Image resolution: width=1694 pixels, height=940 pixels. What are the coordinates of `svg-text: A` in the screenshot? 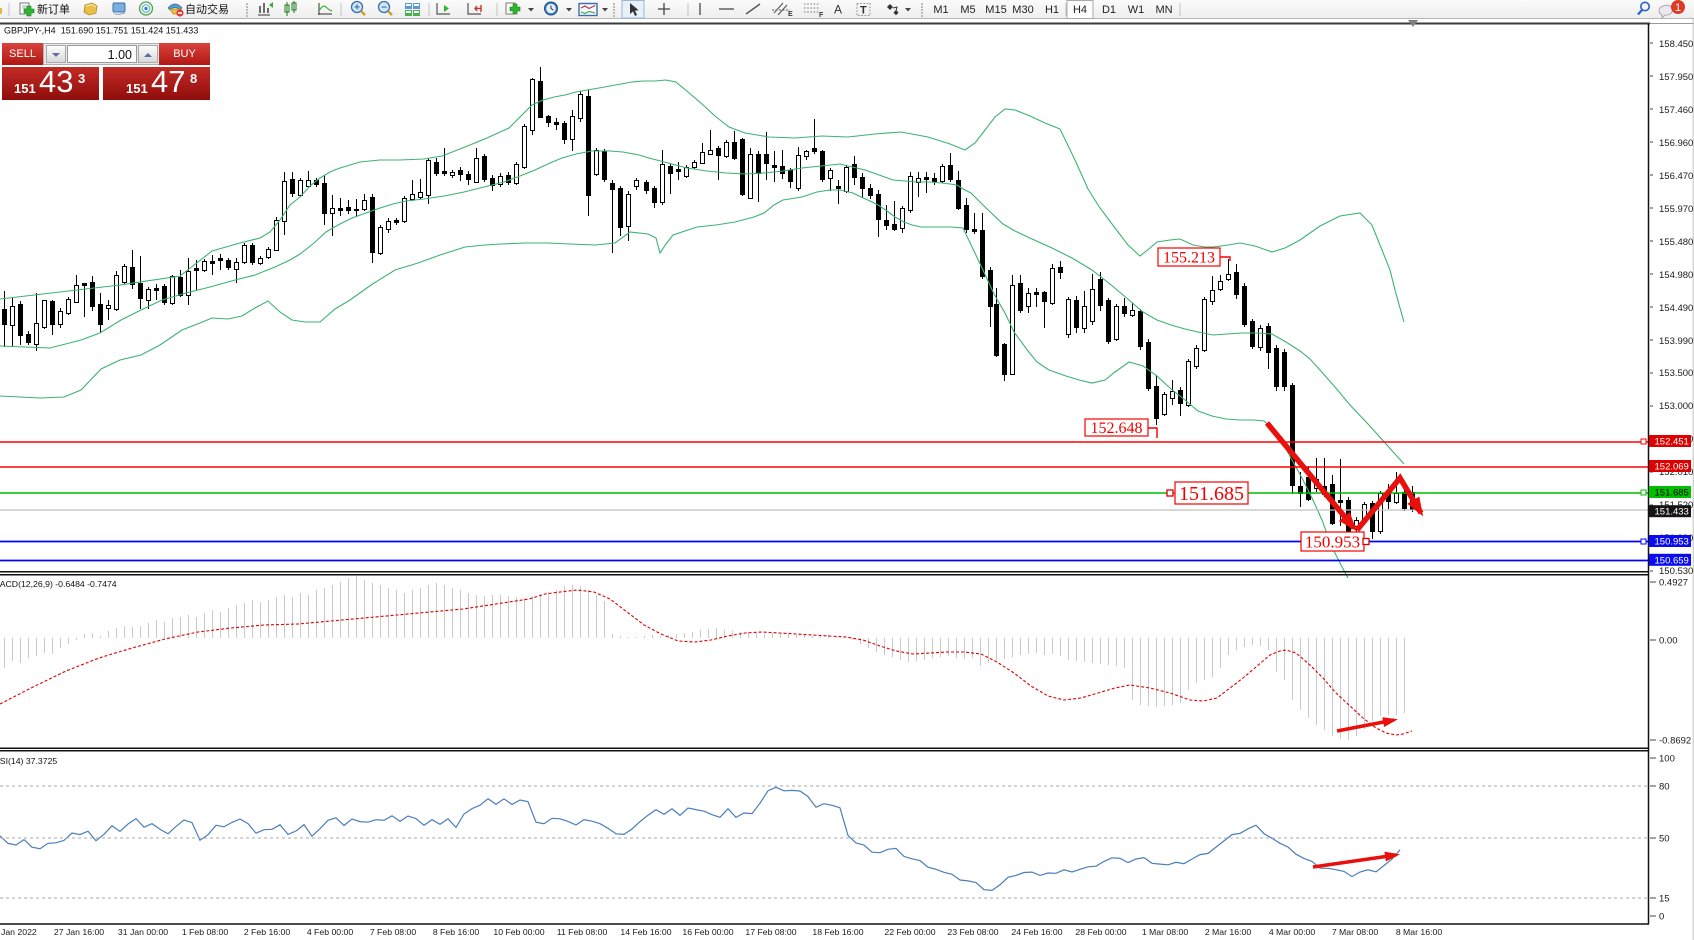 It's located at (838, 10).